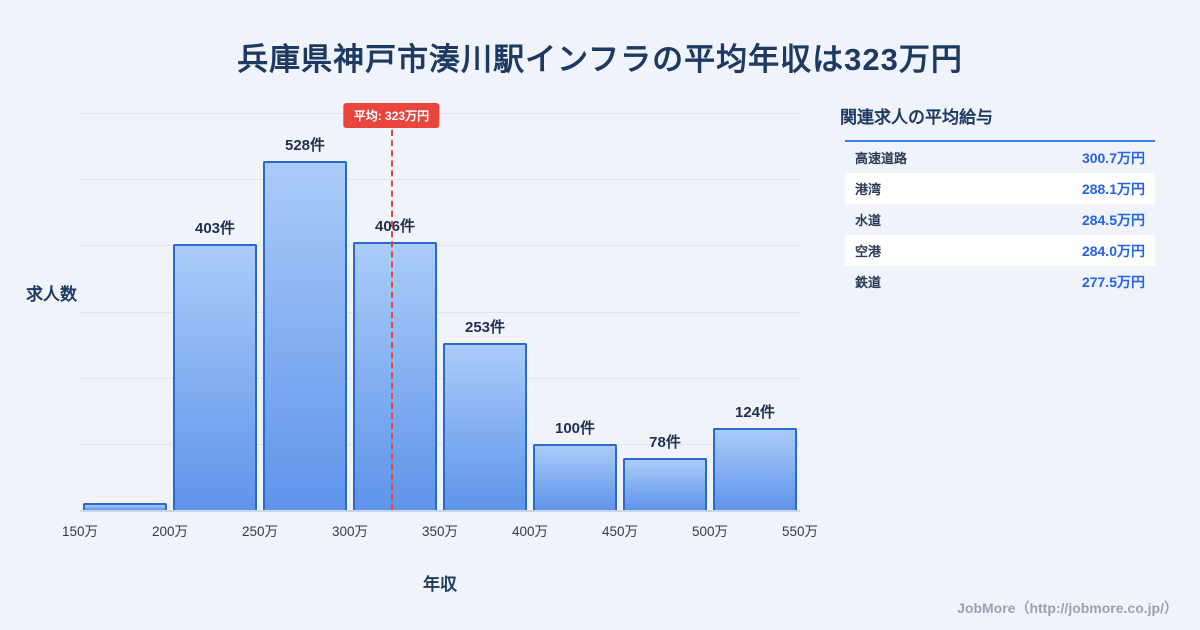  What do you see at coordinates (170, 531) in the screenshot?
I see `x-tick-label: 200万` at bounding box center [170, 531].